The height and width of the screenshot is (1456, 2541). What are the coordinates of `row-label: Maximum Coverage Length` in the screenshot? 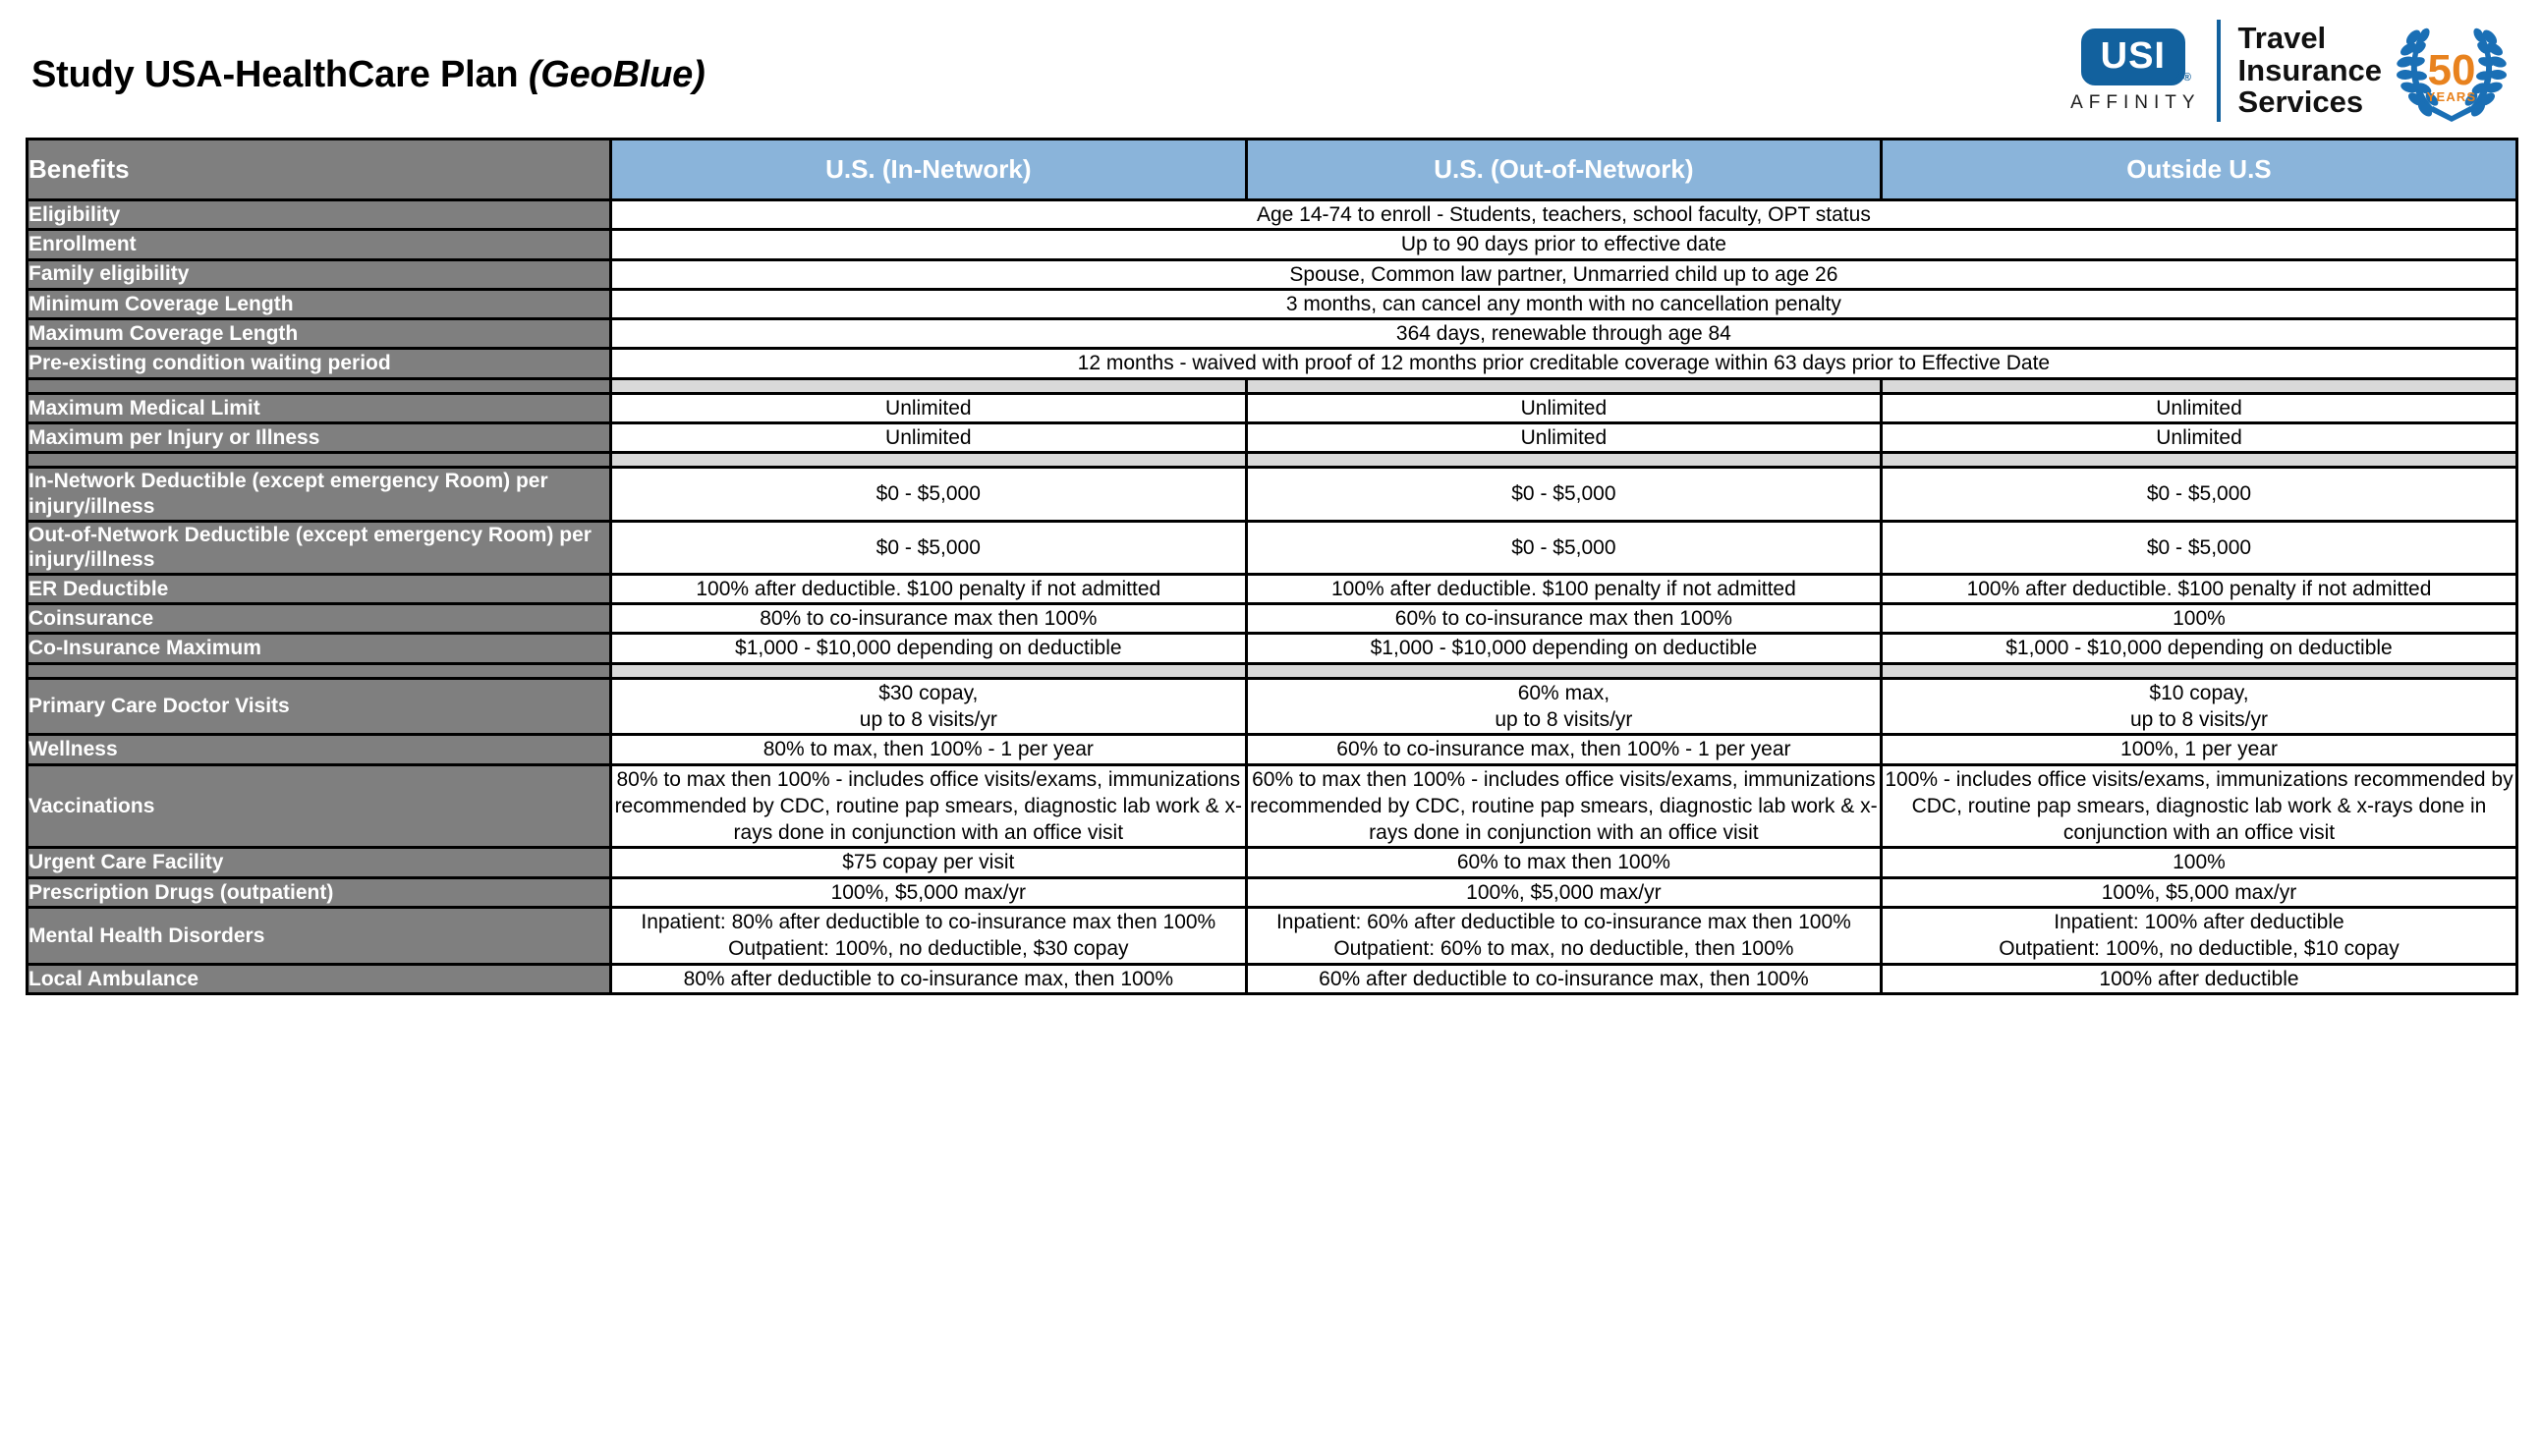 It's located at (319, 334).